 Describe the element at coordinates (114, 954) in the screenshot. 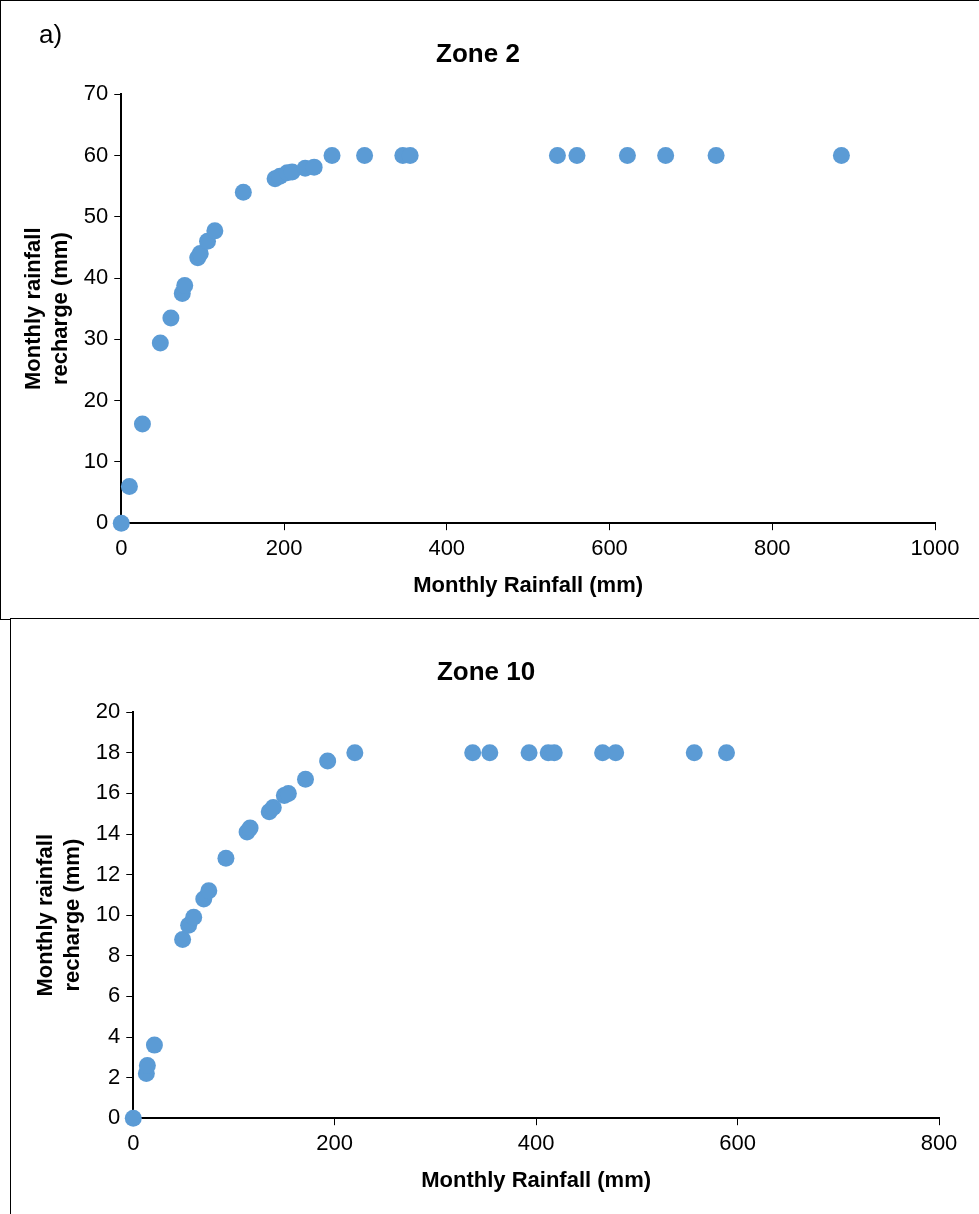

I see `y-tick-label: 8` at that location.